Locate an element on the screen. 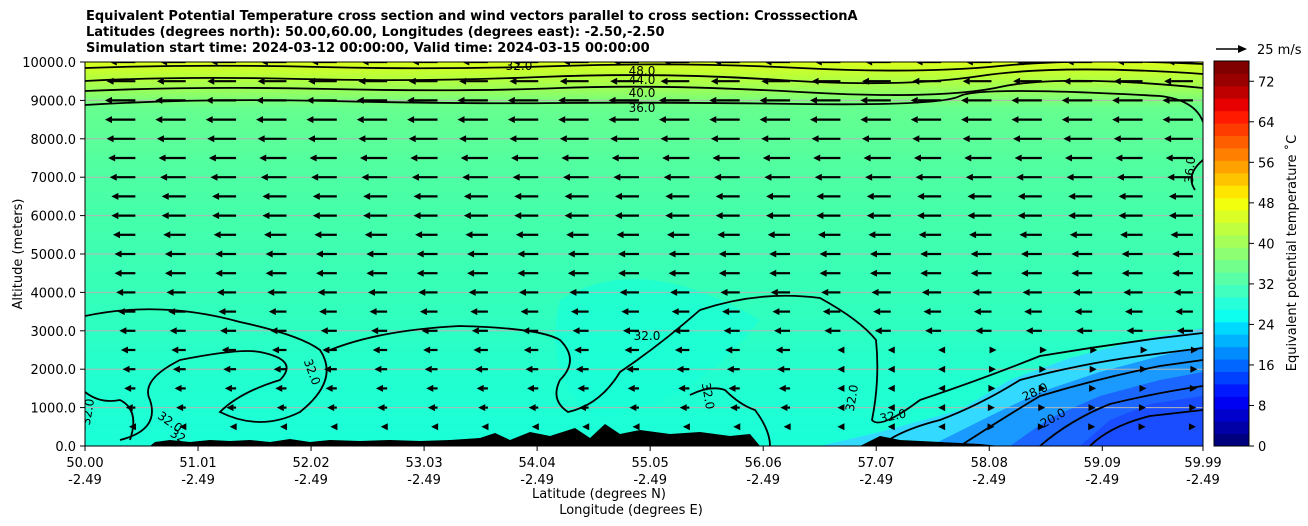 The height and width of the screenshot is (526, 1308). contour-36-right is located at coordinates (1196, 175).